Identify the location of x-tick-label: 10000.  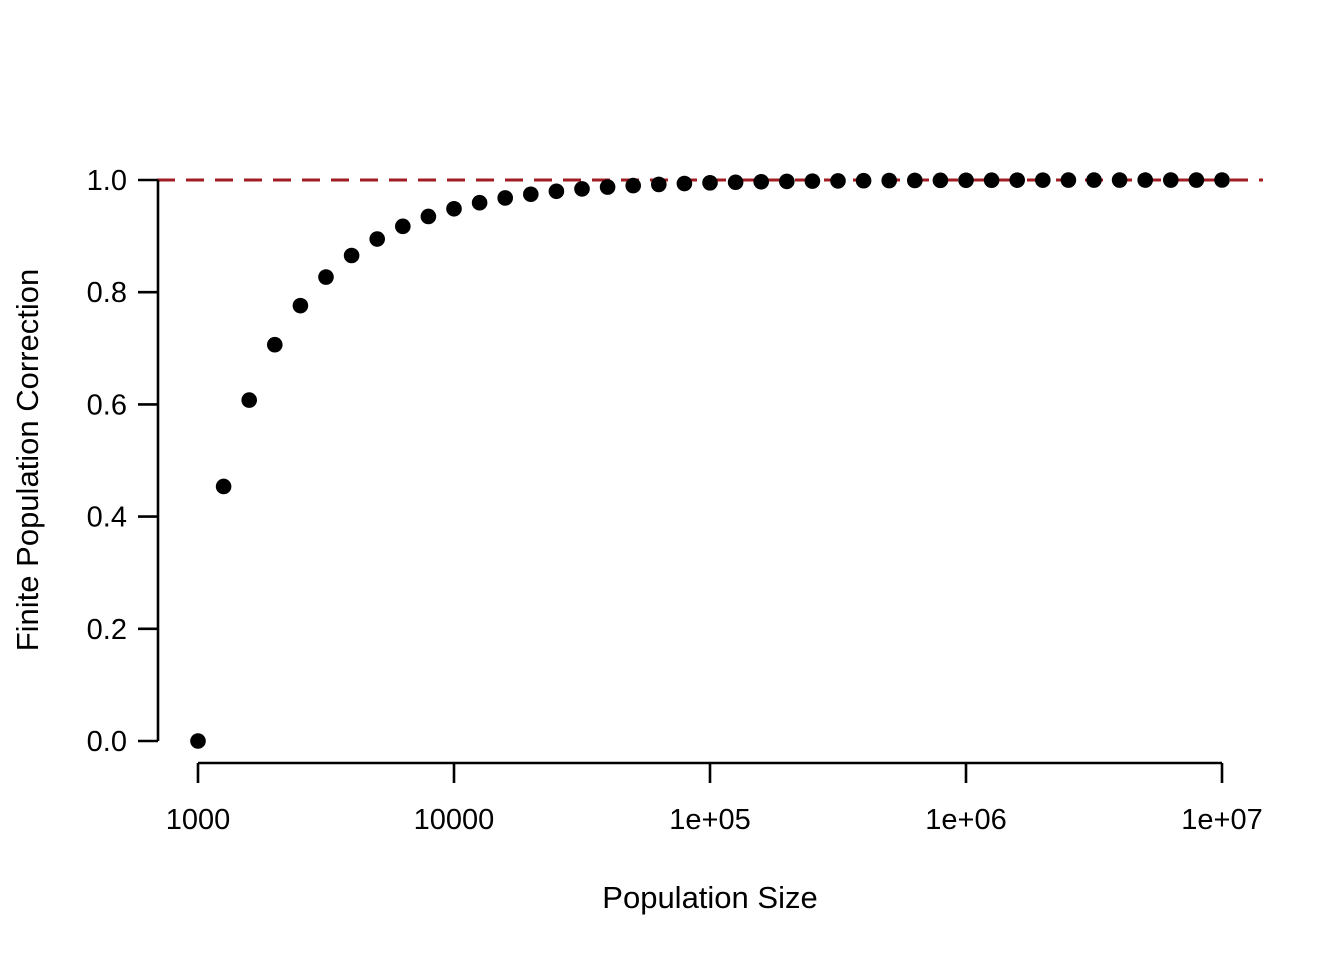
(454, 820).